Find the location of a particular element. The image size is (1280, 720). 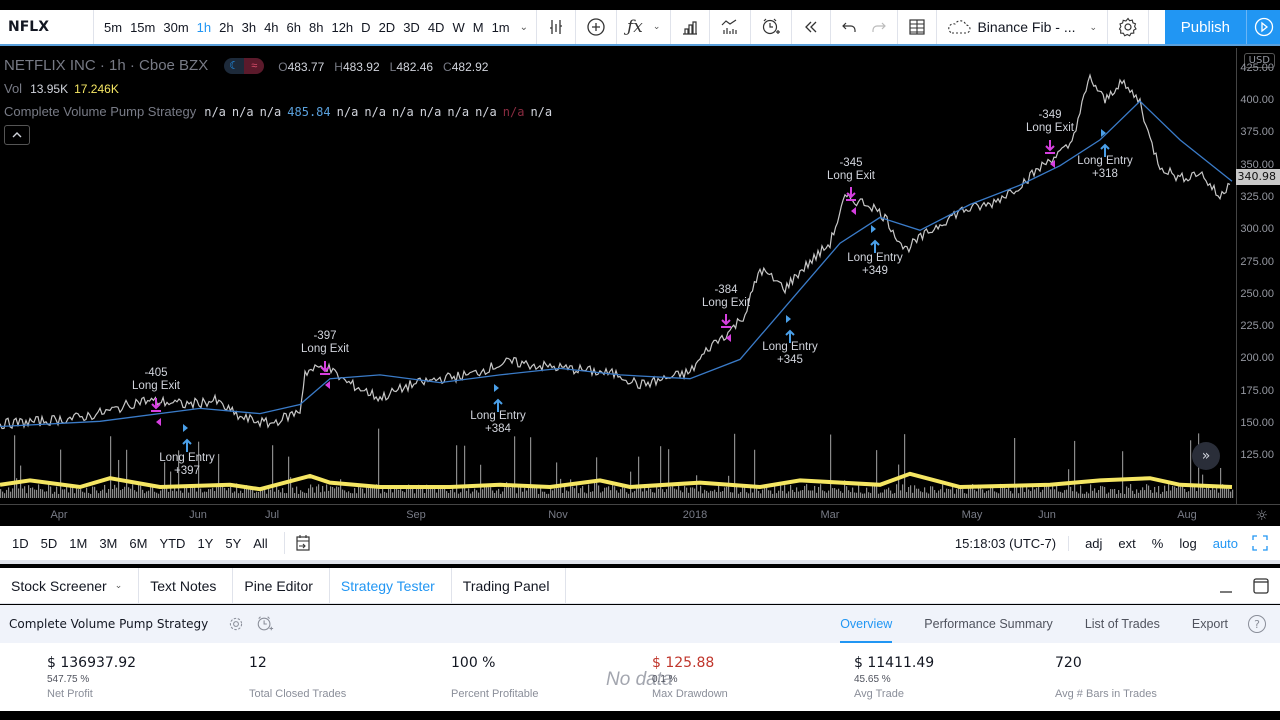

maximize-icon is located at coordinates (1261, 586).